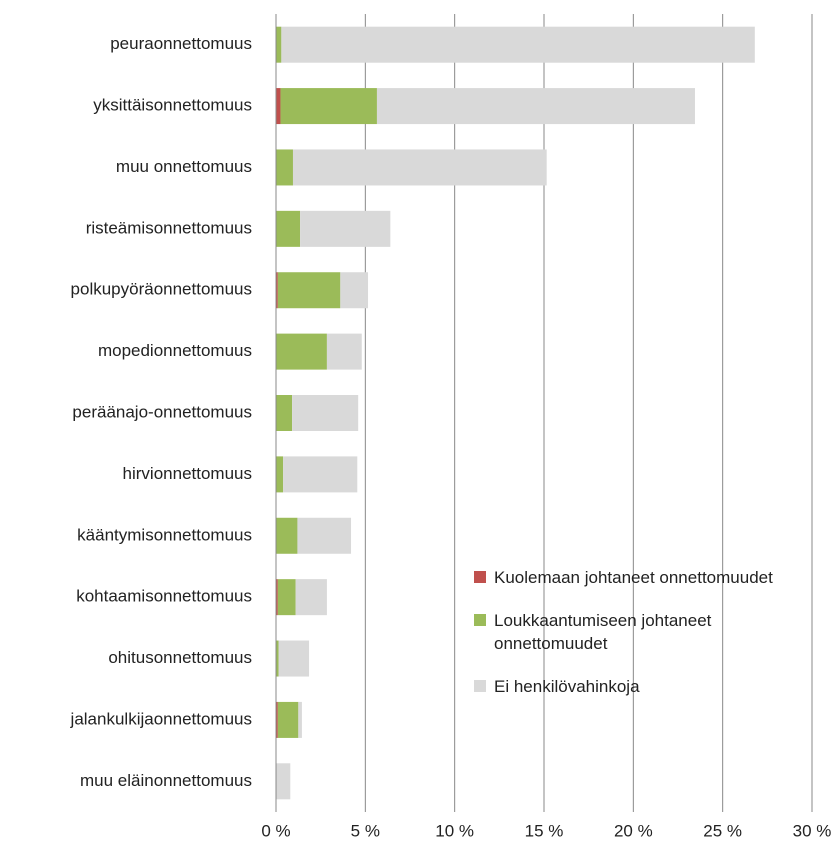 The height and width of the screenshot is (854, 838). Describe the element at coordinates (187, 473) in the screenshot. I see `y-tick-label: hirvionnettomuus` at that location.